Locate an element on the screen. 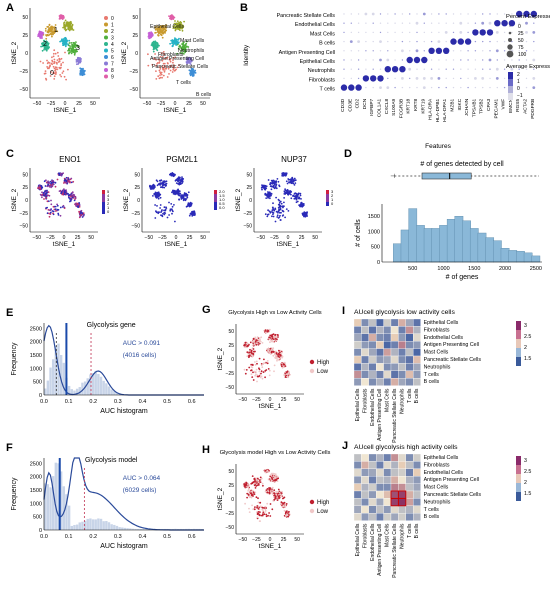  color-scale-step is located at coordinates (518, 469).